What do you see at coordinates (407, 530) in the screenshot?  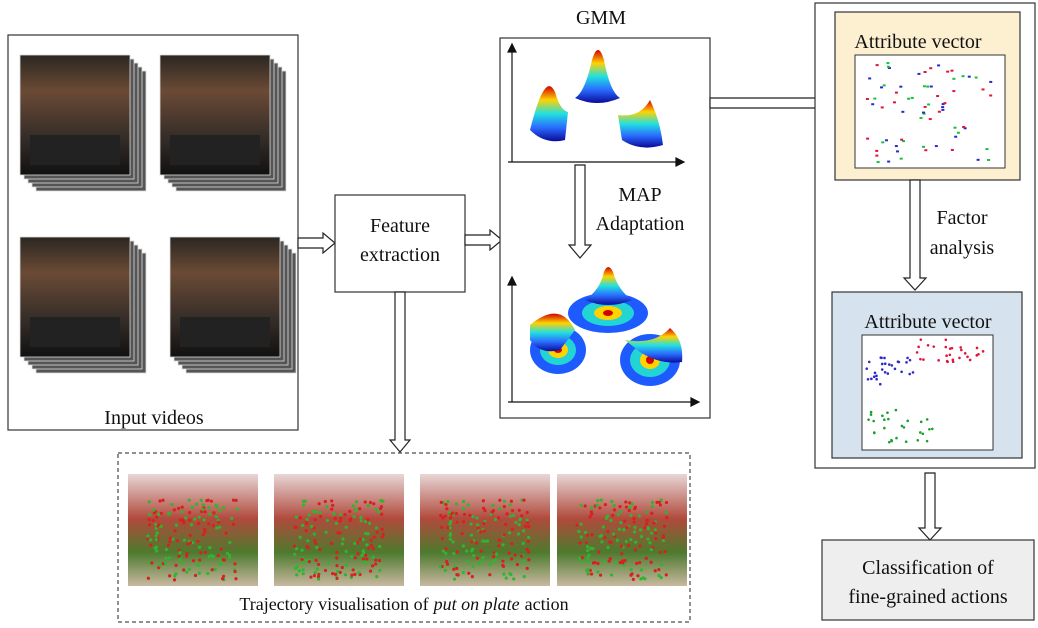 I see `trajectory-images` at bounding box center [407, 530].